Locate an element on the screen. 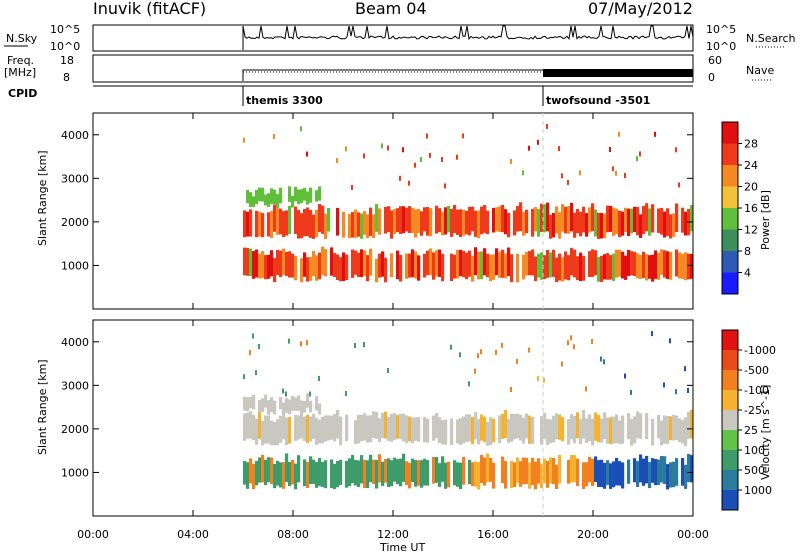 The width and height of the screenshot is (800, 554). x-tick-label: 00:00 is located at coordinates (693, 534).